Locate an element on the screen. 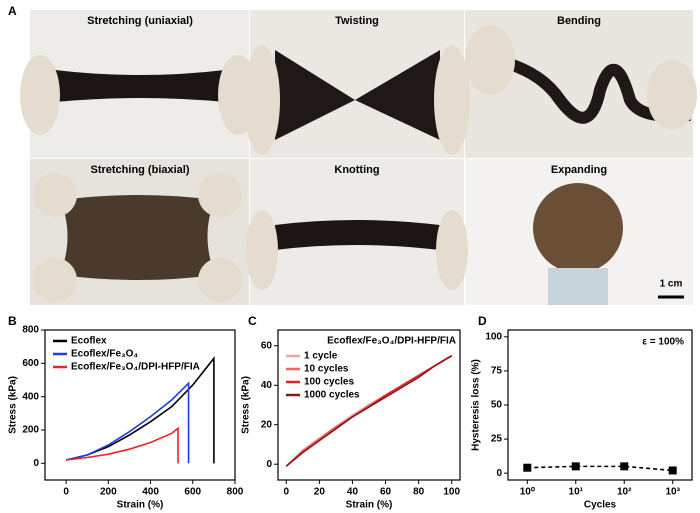 This screenshot has height=513, width=700. x-tick-label: 40 is located at coordinates (353, 492).